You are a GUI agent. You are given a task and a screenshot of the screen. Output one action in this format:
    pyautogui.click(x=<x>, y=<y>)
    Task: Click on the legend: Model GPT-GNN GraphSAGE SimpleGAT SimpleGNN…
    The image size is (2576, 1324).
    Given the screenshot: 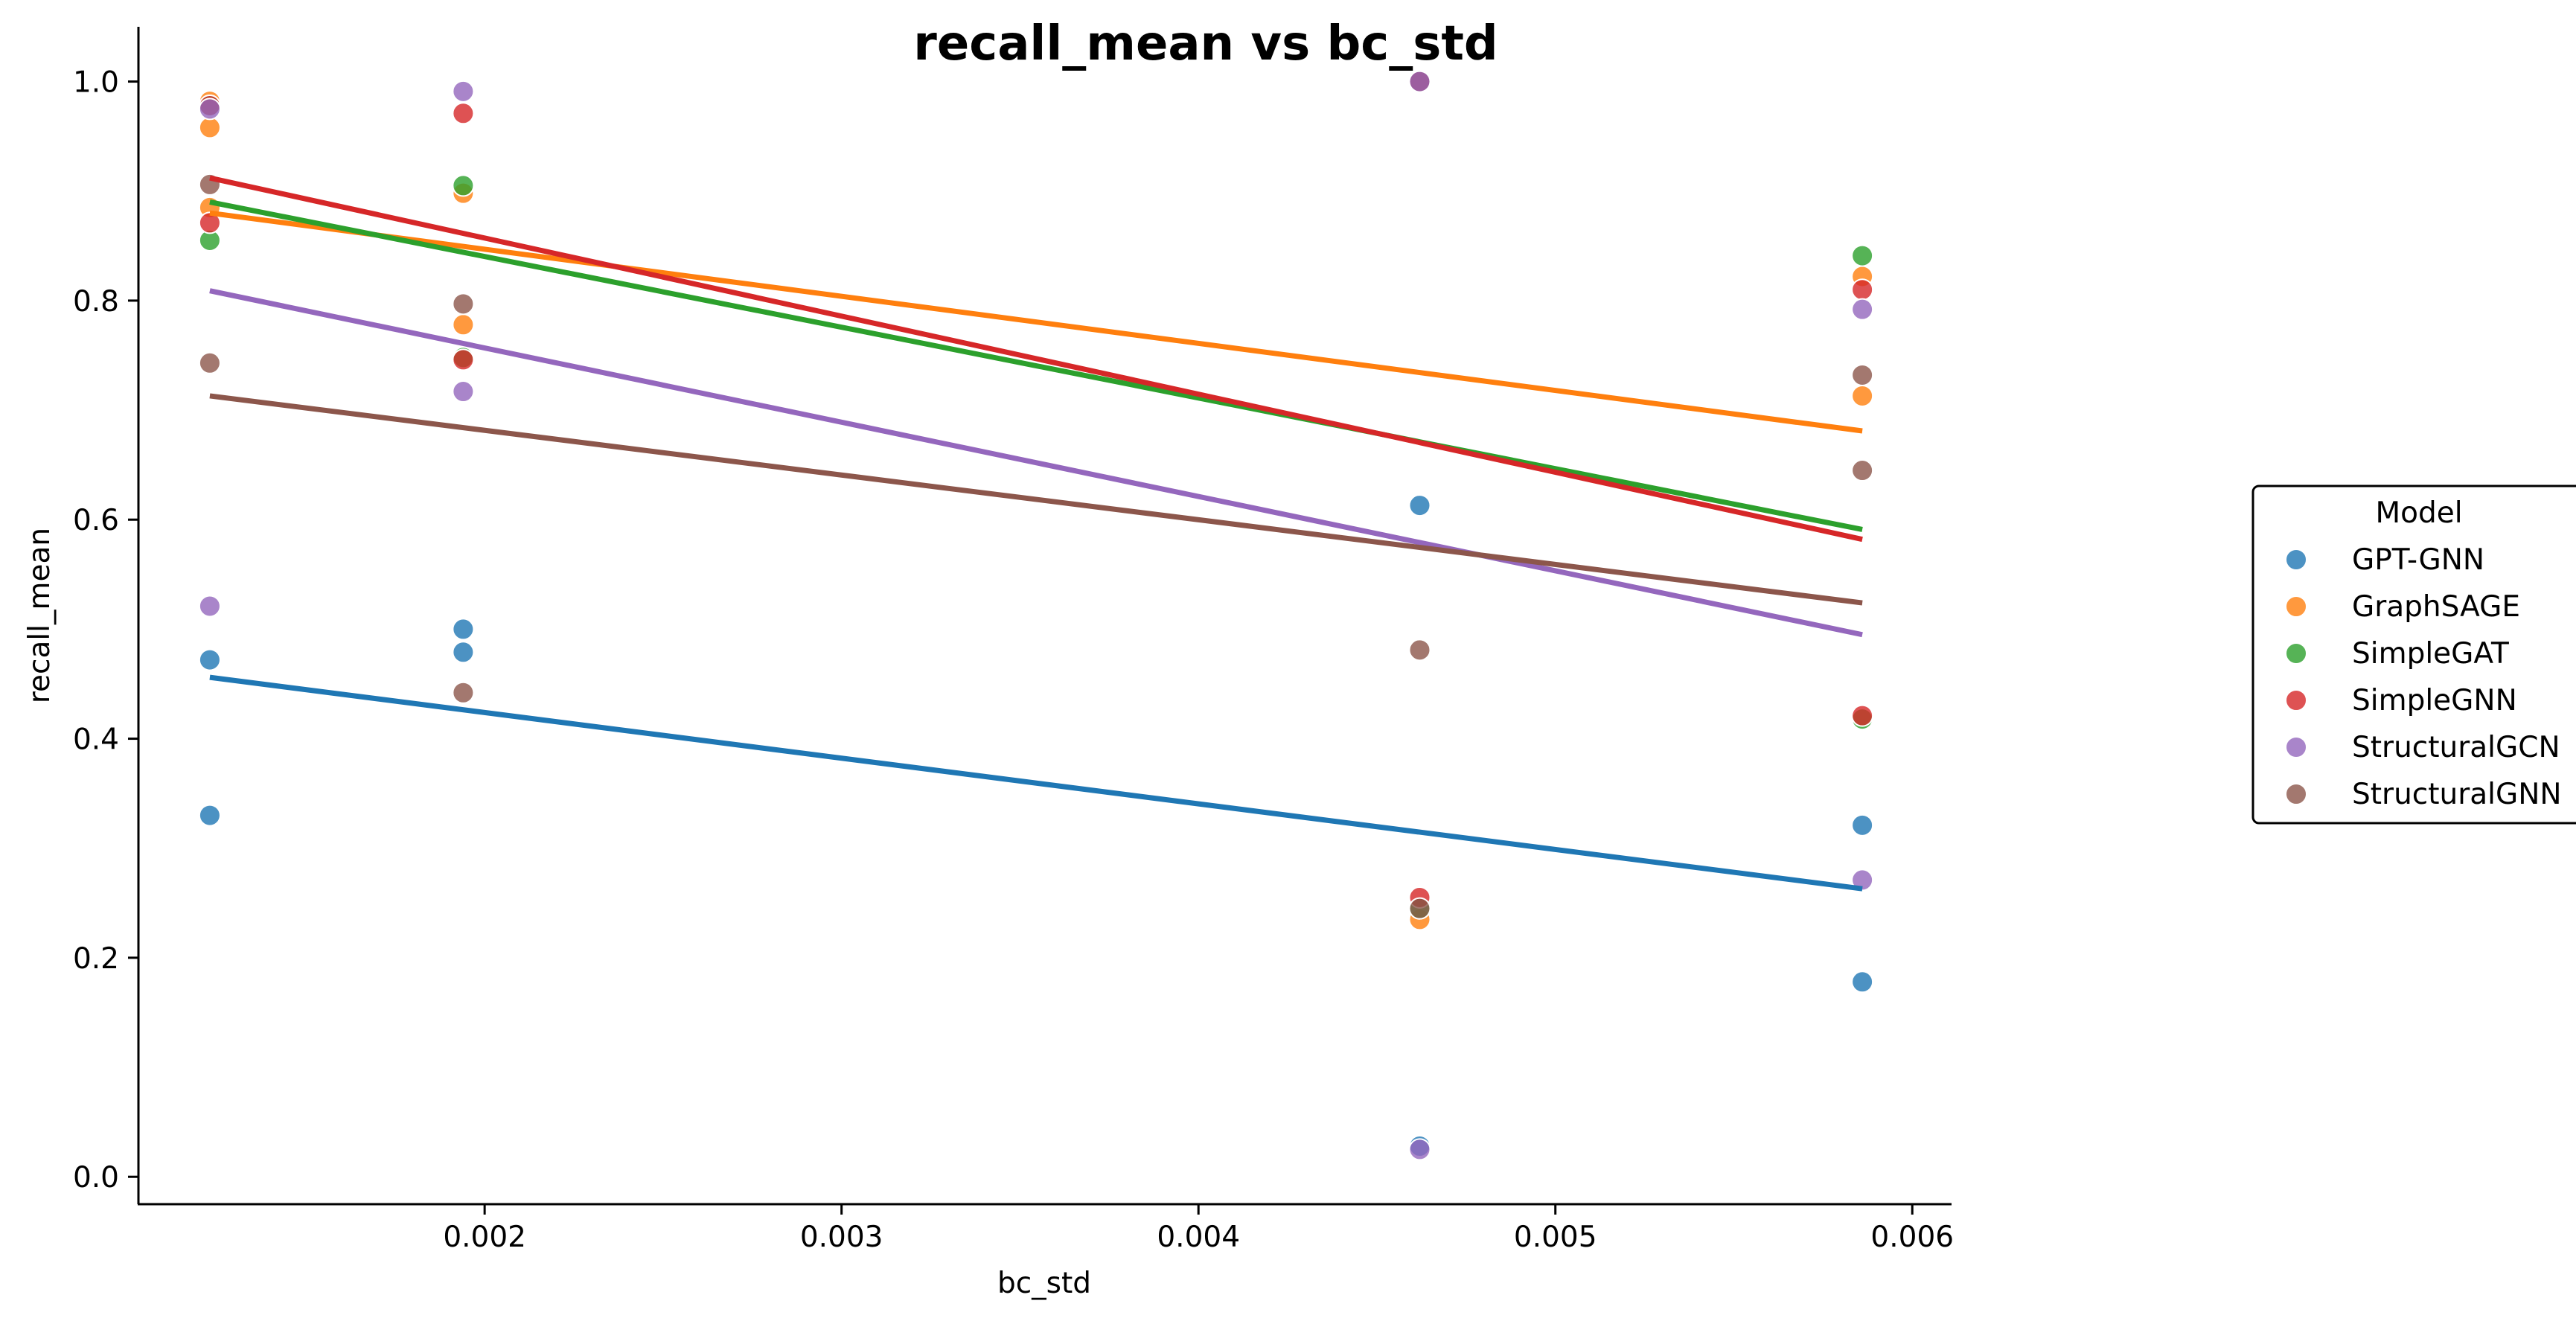 What is the action you would take?
    pyautogui.click(x=2413, y=655)
    